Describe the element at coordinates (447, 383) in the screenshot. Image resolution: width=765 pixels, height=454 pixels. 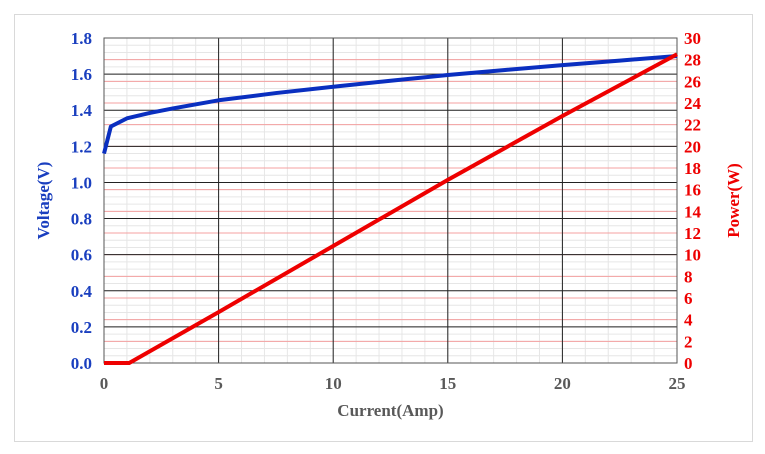
I see `x-tick-label: 15` at that location.